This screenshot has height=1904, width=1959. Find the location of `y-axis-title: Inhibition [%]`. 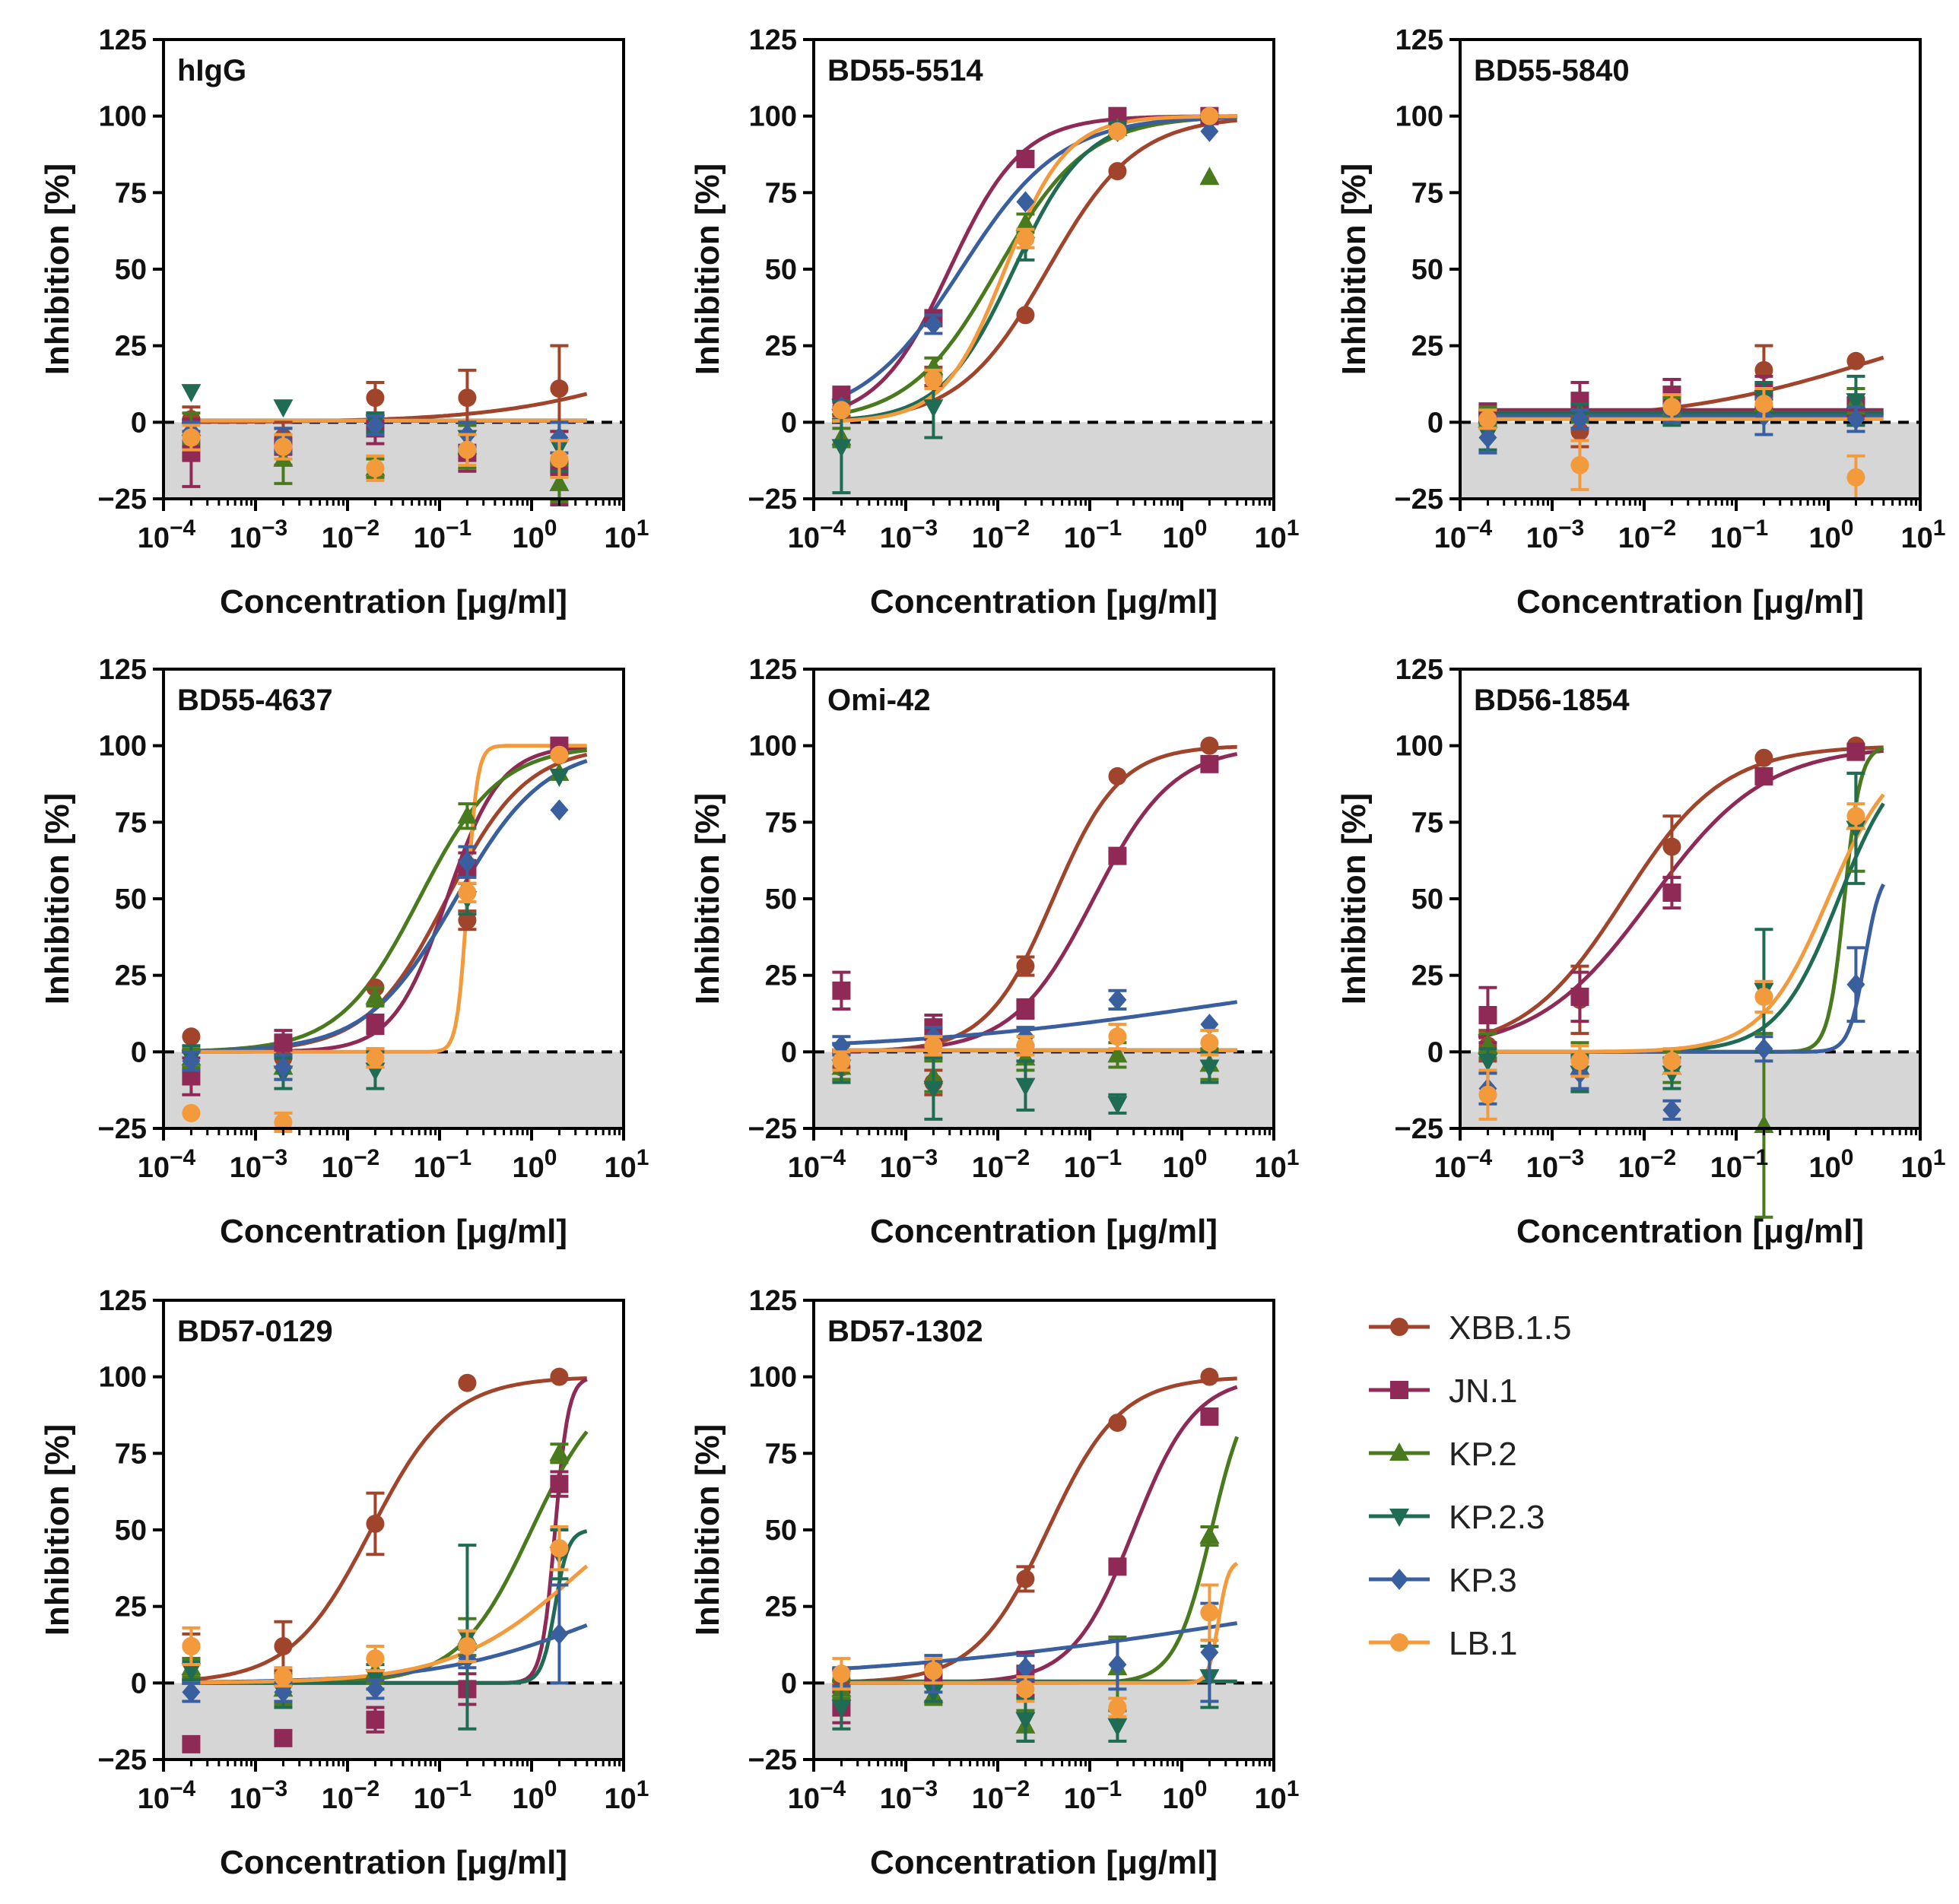

y-axis-title: Inhibition [%] is located at coordinates (708, 1530).